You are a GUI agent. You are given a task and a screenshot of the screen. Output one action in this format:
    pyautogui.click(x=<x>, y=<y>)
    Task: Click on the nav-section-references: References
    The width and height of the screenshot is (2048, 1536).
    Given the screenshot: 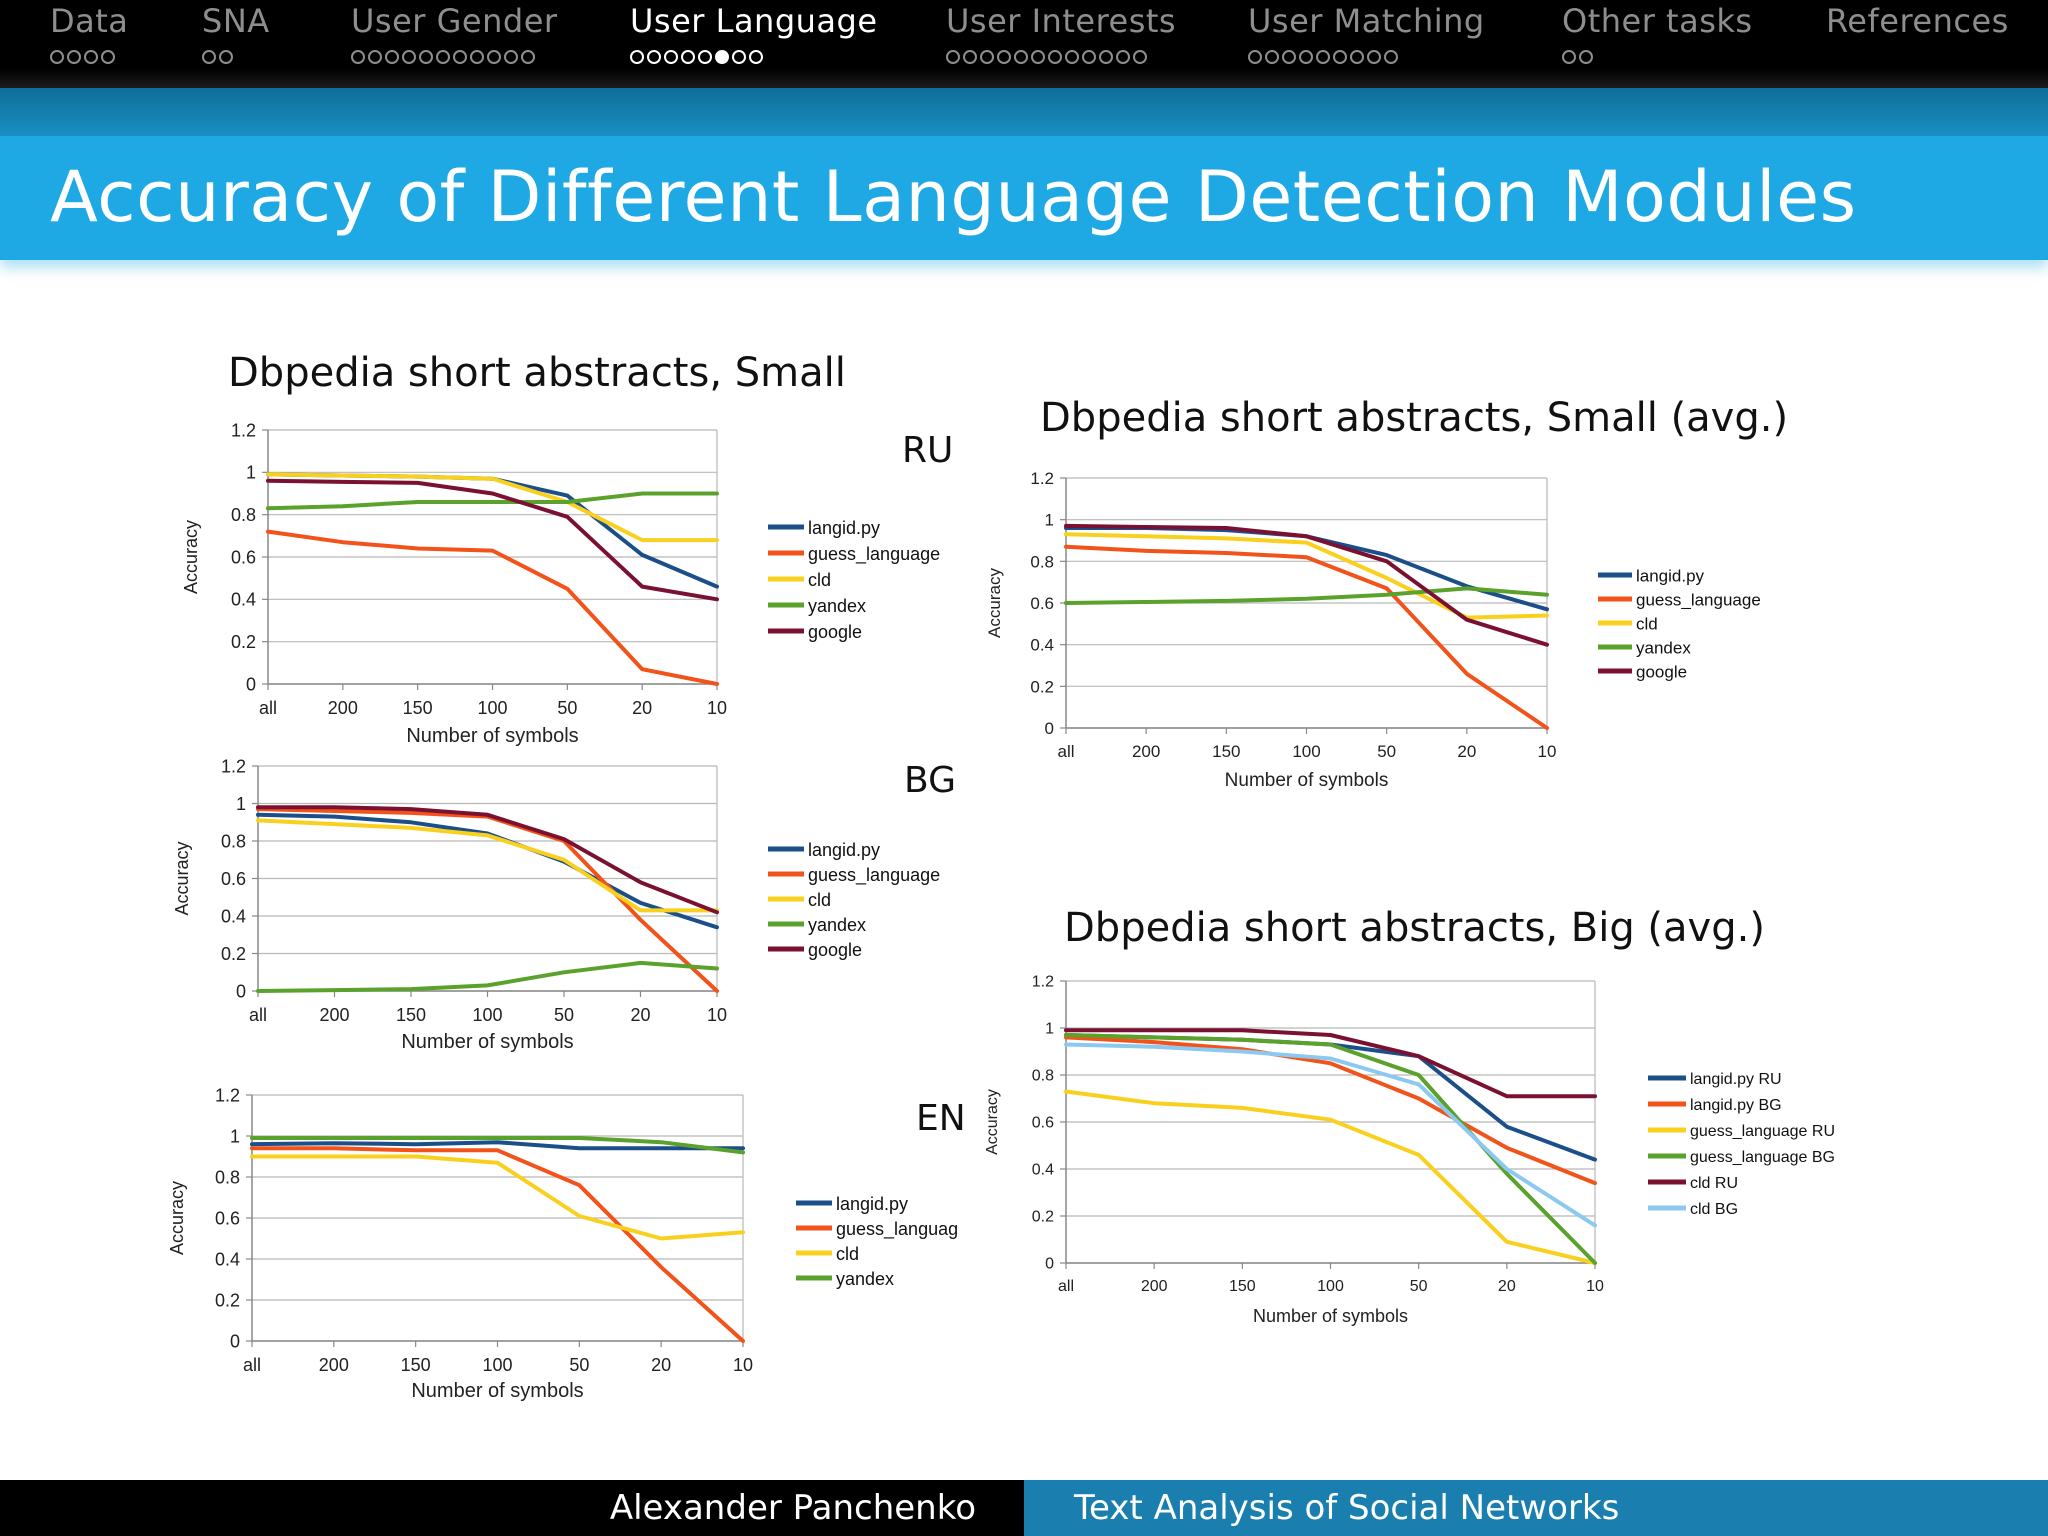 What is the action you would take?
    pyautogui.click(x=1917, y=35)
    